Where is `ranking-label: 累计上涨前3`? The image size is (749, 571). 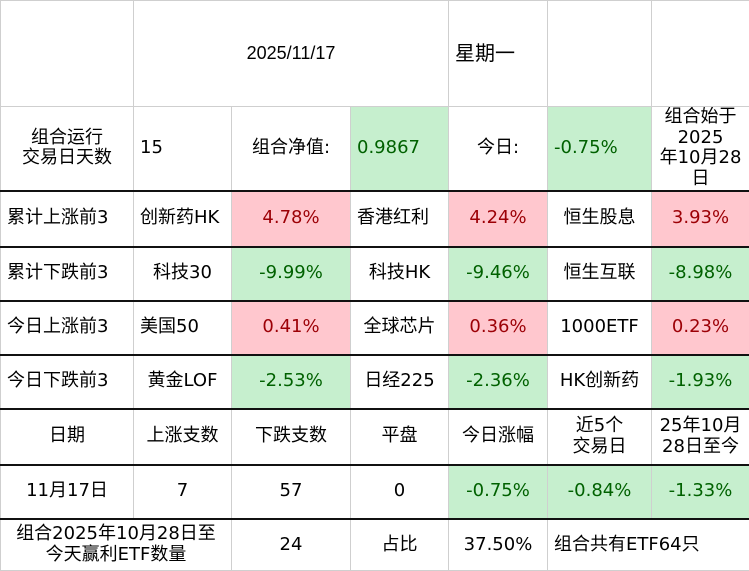 ranking-label: 累计上涨前3 is located at coordinates (67, 219).